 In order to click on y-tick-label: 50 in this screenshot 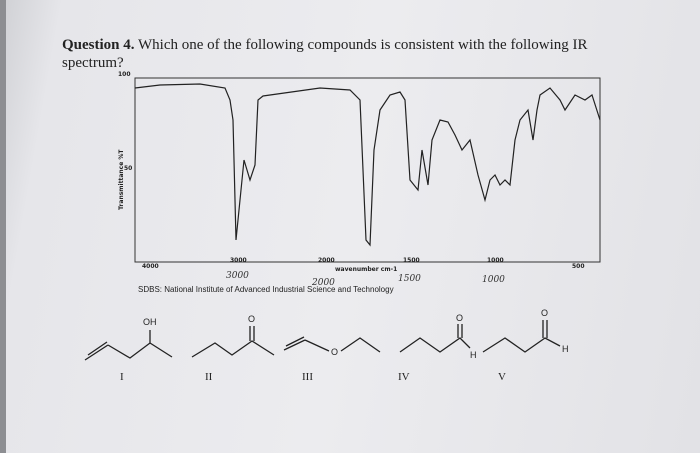, I will do `click(128, 168)`.